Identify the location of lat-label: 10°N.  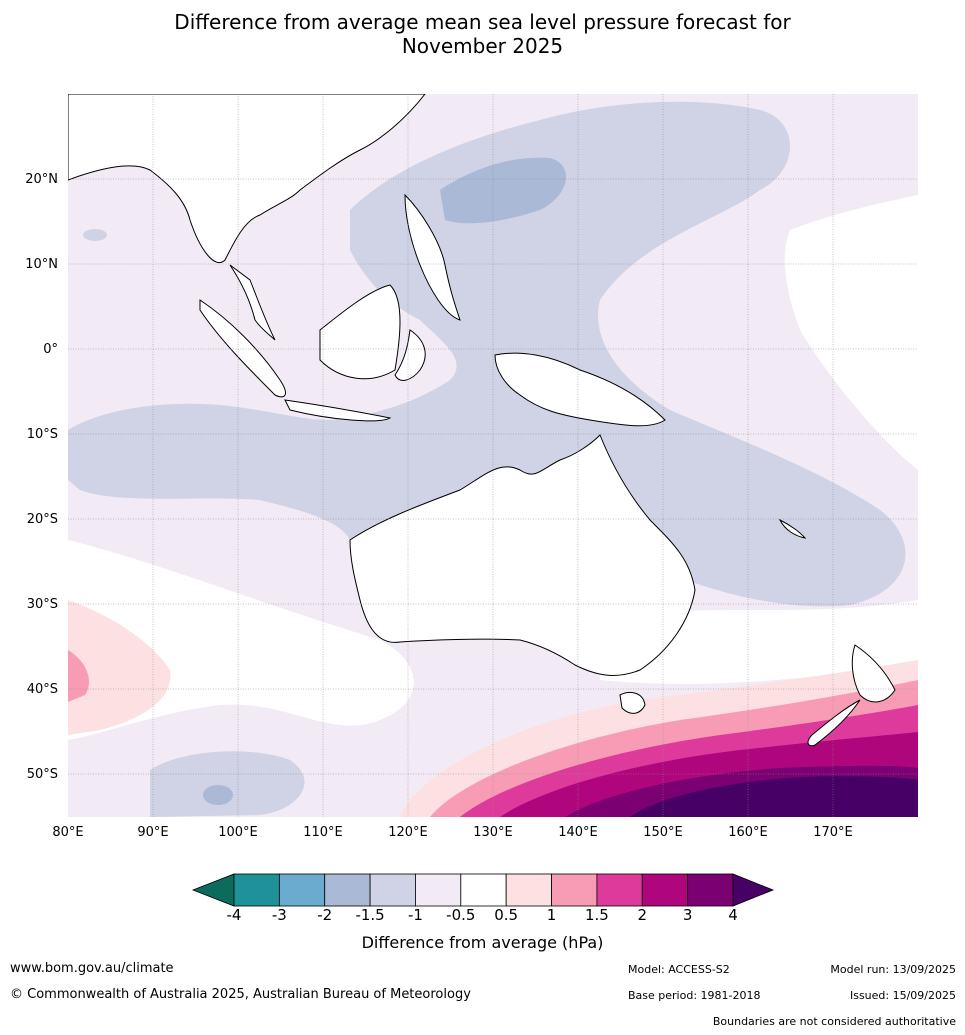
(41, 264).